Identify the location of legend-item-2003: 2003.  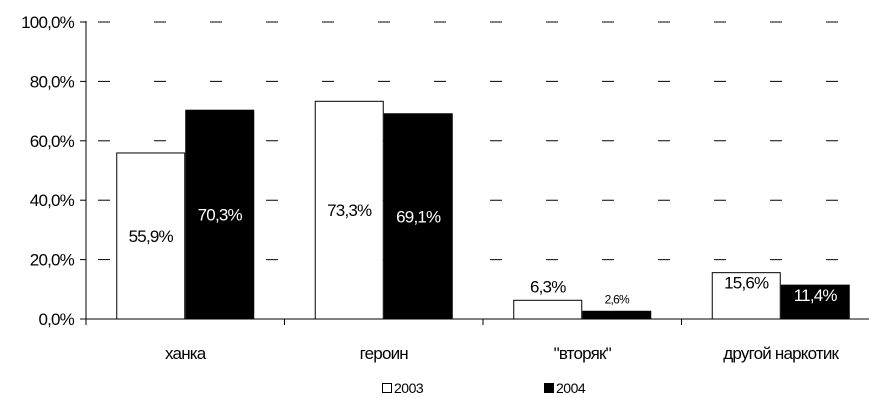
(403, 388).